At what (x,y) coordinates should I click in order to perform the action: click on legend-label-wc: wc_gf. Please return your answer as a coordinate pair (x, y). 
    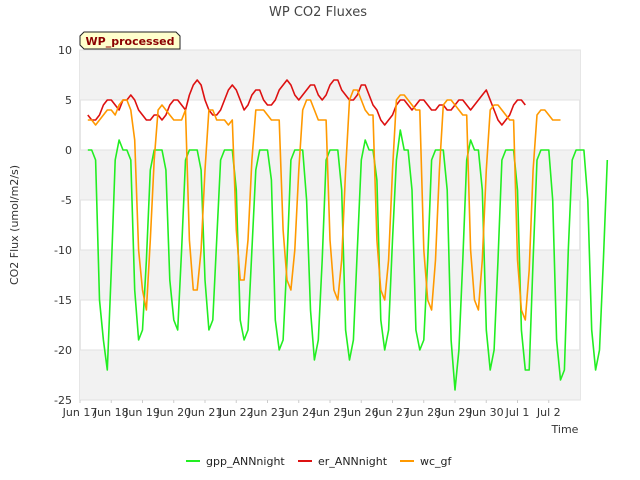
    Looking at the image, I should click on (436, 461).